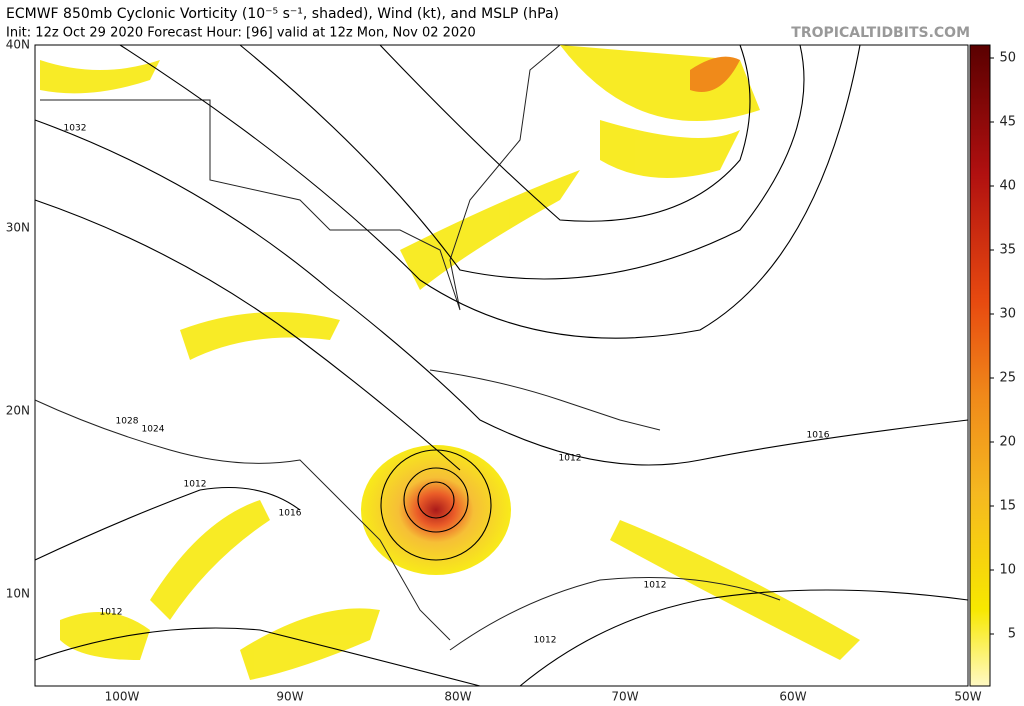  I want to click on lon-label: 90W, so click(289, 697).